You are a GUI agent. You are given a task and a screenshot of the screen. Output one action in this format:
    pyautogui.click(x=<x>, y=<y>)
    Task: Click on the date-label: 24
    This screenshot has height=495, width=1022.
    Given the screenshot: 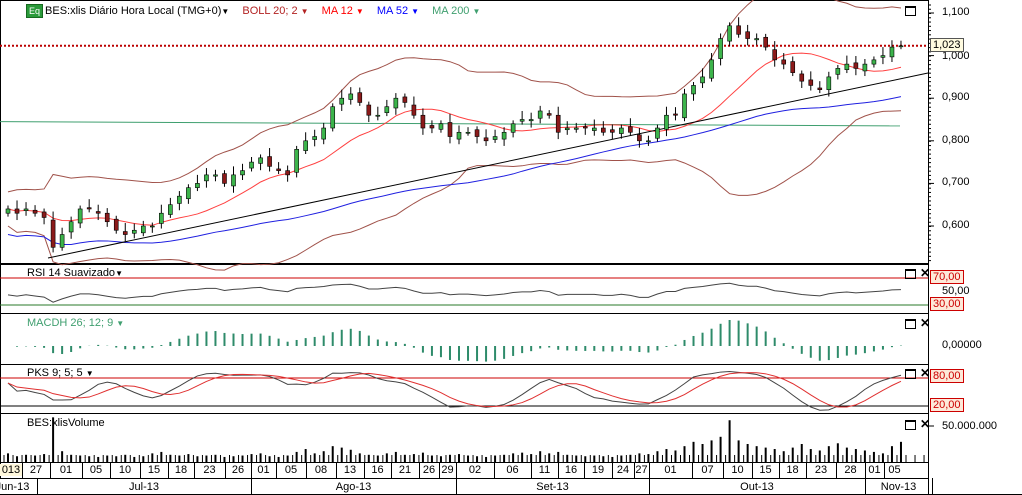 What is the action you would take?
    pyautogui.click(x=623, y=470)
    